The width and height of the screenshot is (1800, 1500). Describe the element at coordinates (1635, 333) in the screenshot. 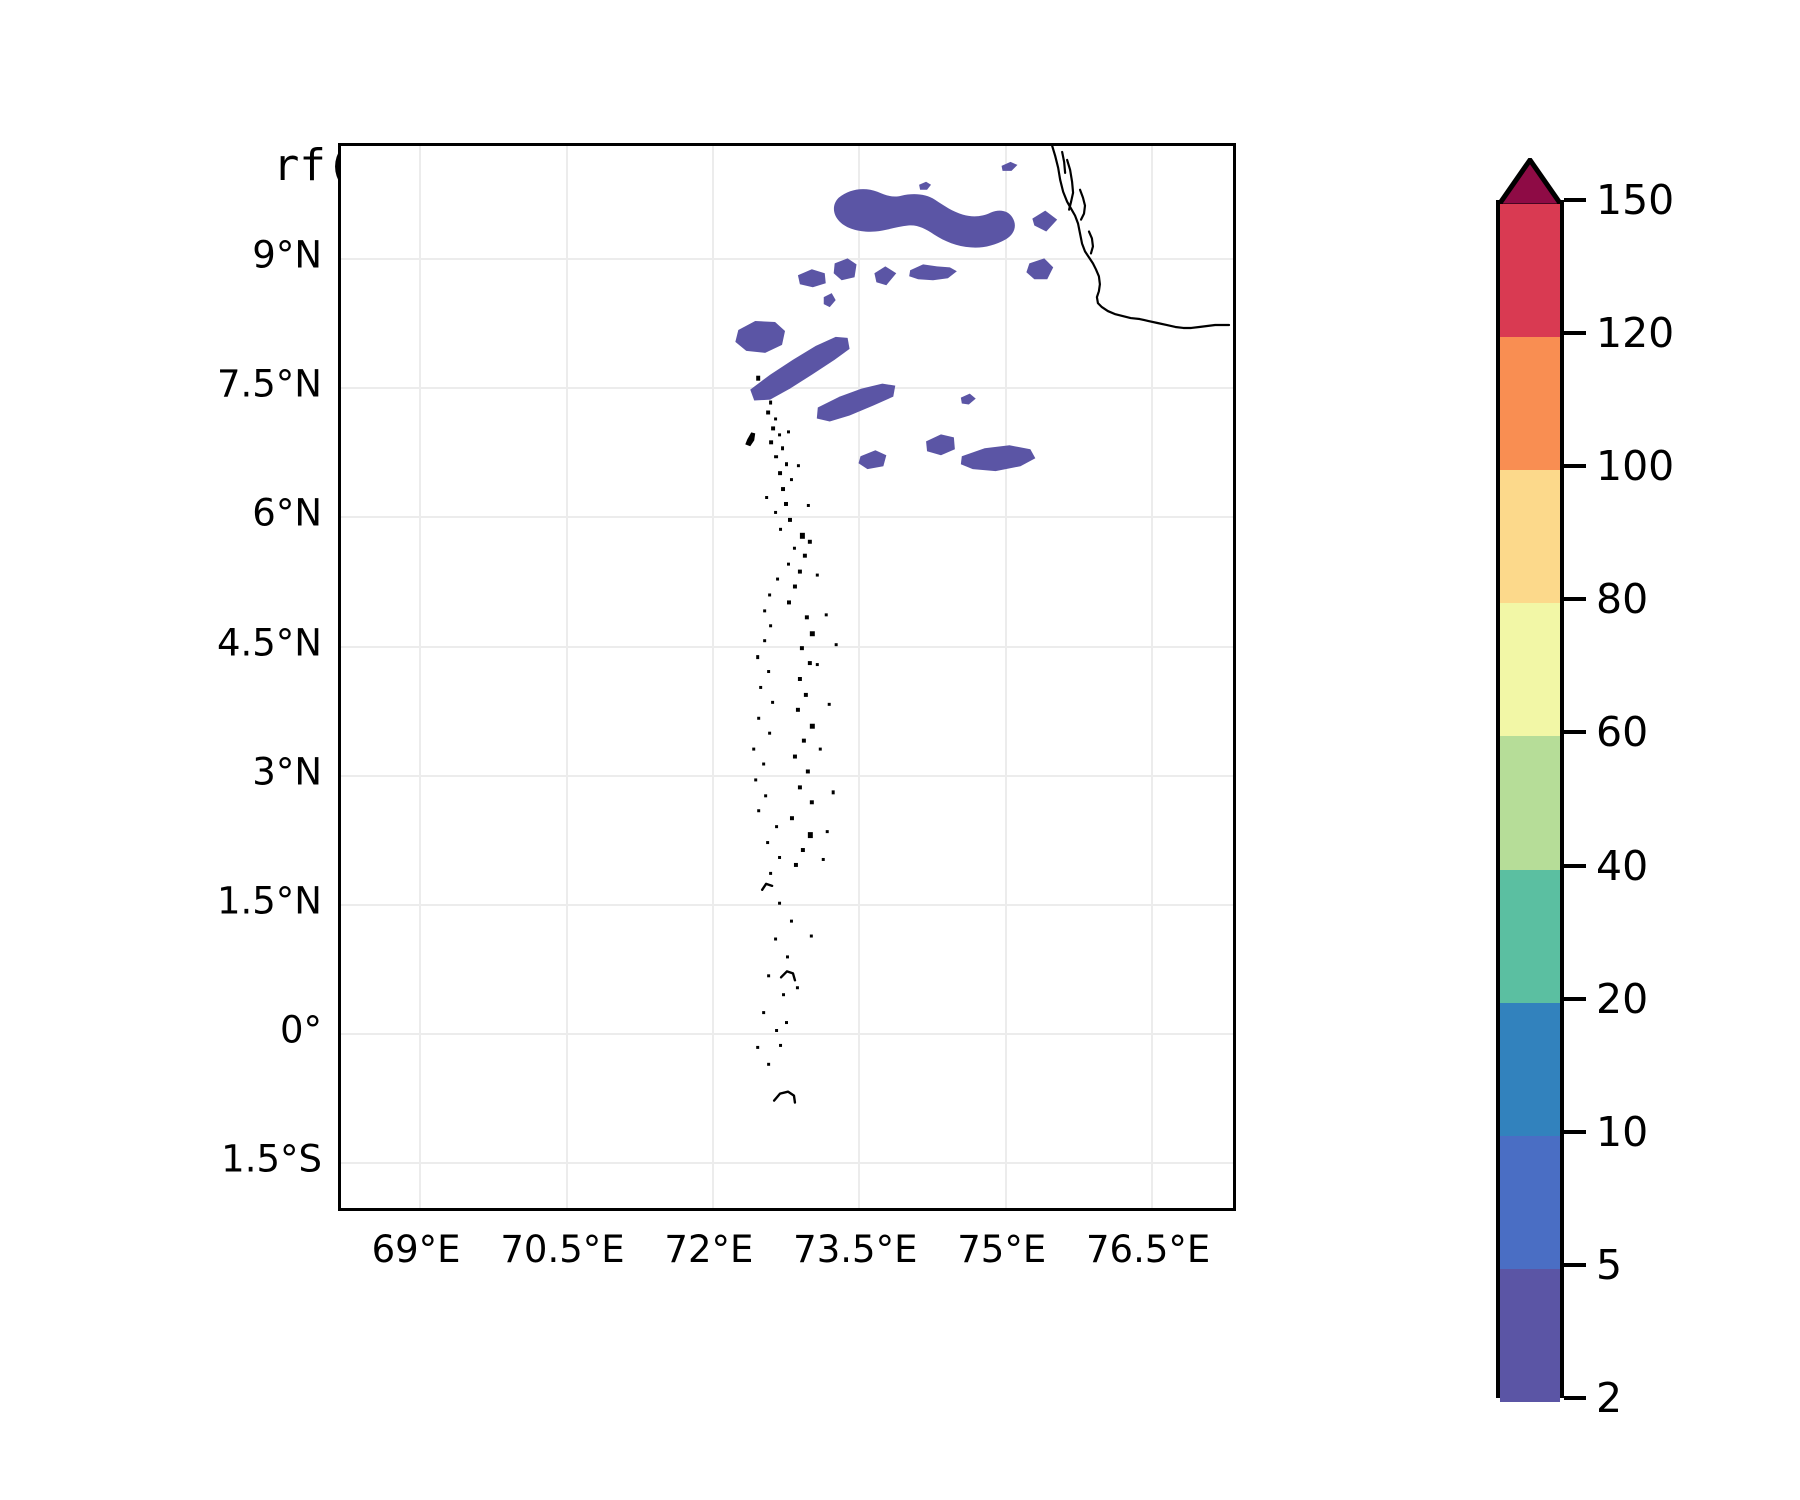

I see `colorbar-tick-label: 120` at that location.